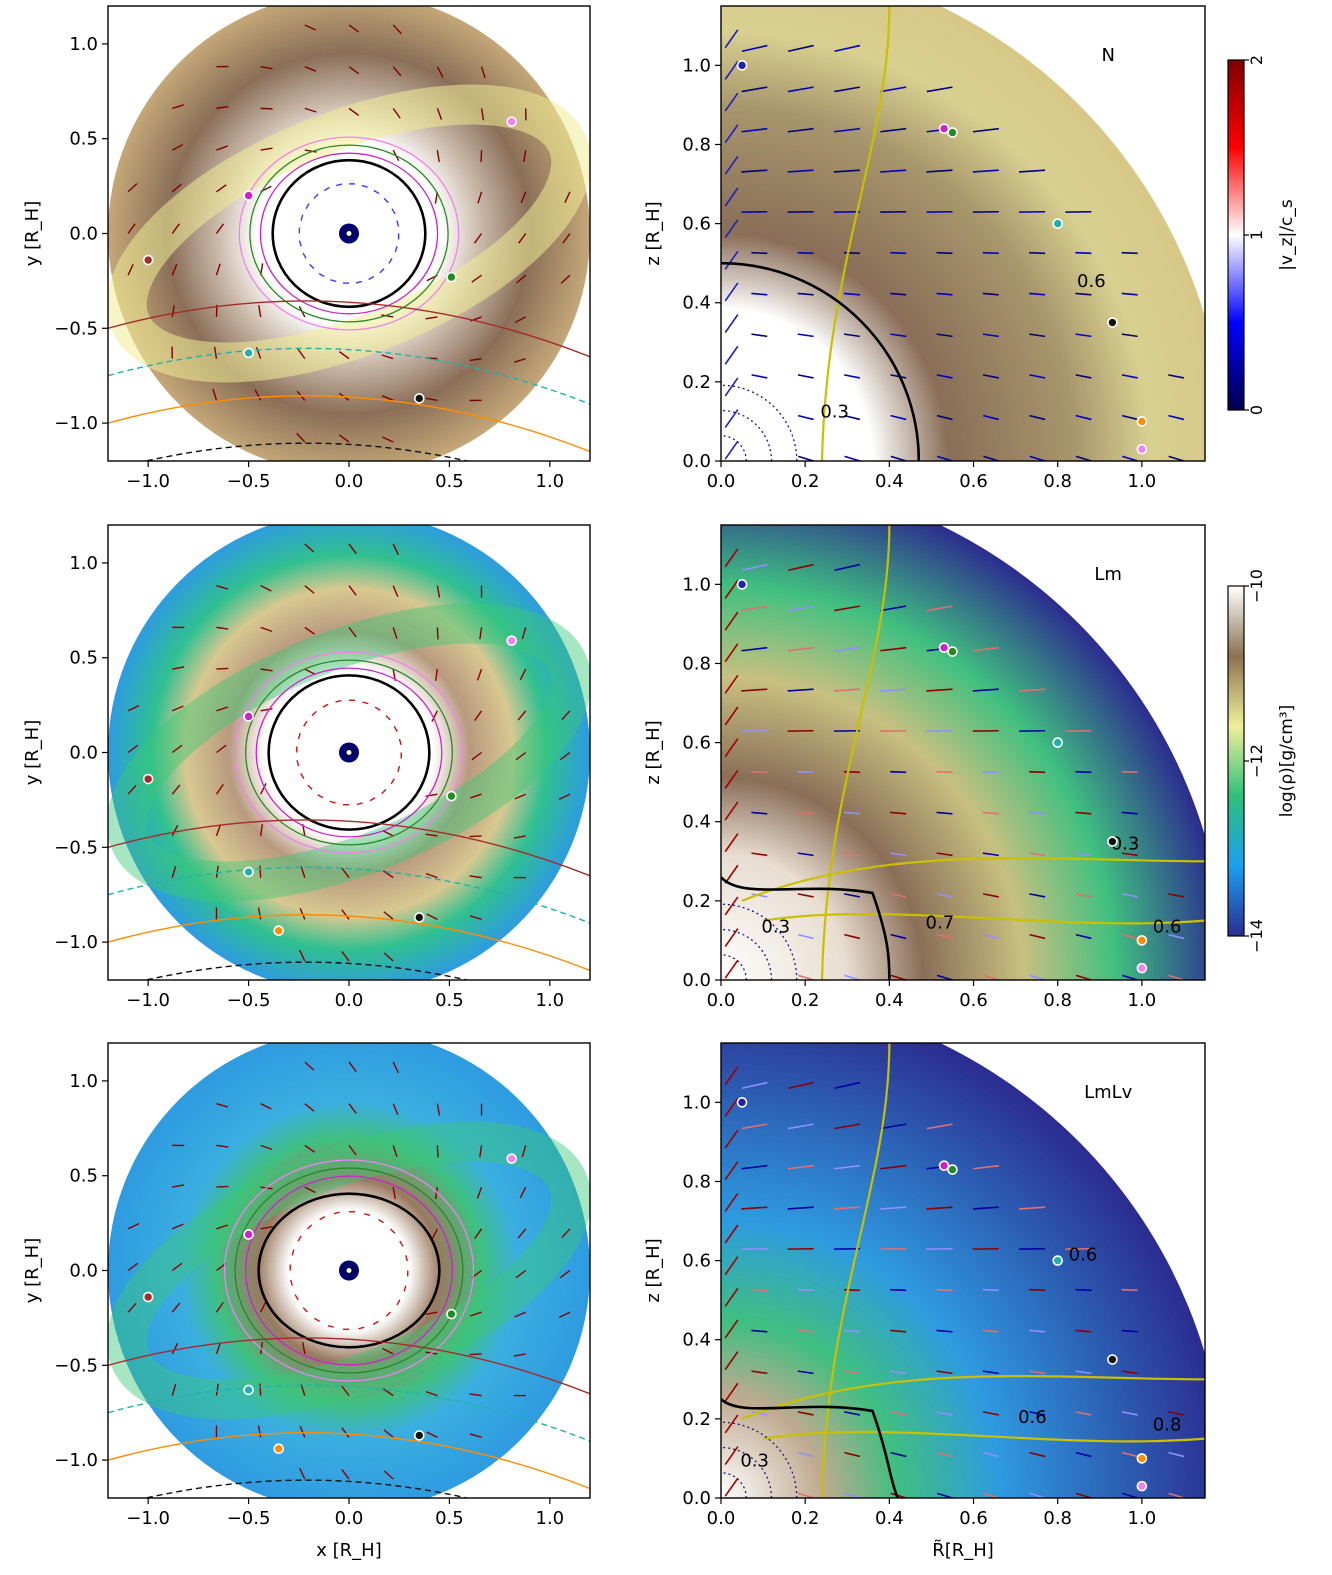 This screenshot has height=1575, width=1332. I want to click on y-tick-label: 0.0, so click(696, 461).